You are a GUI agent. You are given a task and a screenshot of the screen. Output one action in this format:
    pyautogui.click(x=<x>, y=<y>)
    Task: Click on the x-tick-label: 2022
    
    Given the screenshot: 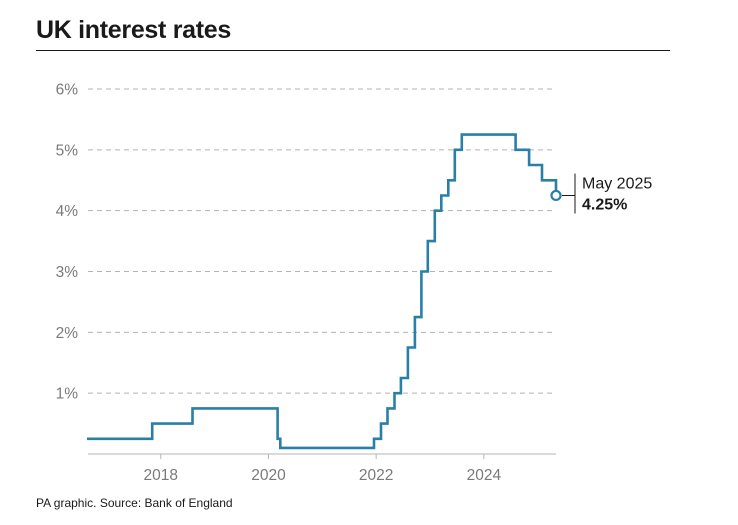 What is the action you would take?
    pyautogui.click(x=376, y=475)
    